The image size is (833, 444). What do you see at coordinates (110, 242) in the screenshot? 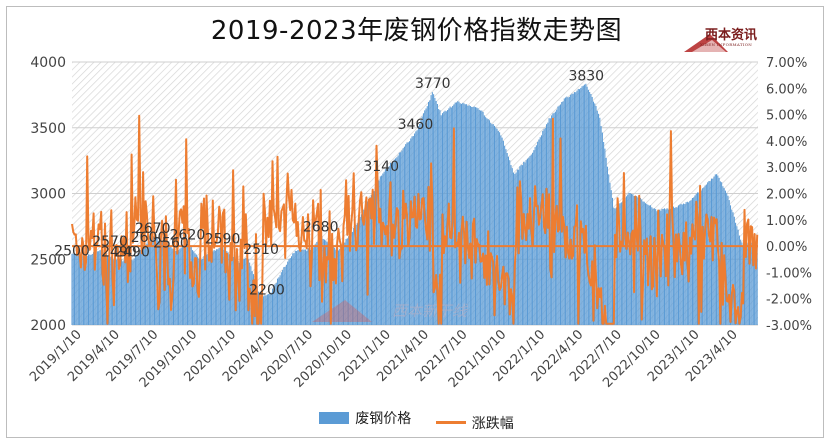
I see `data-label: 2570` at bounding box center [110, 242].